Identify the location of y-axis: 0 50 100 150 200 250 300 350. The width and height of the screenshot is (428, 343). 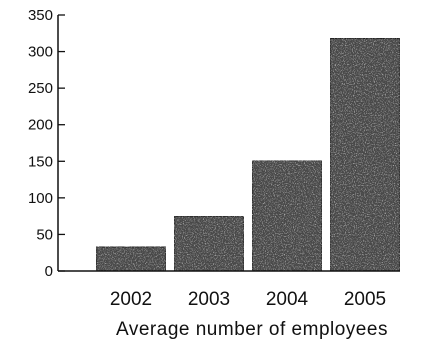
(46, 143).